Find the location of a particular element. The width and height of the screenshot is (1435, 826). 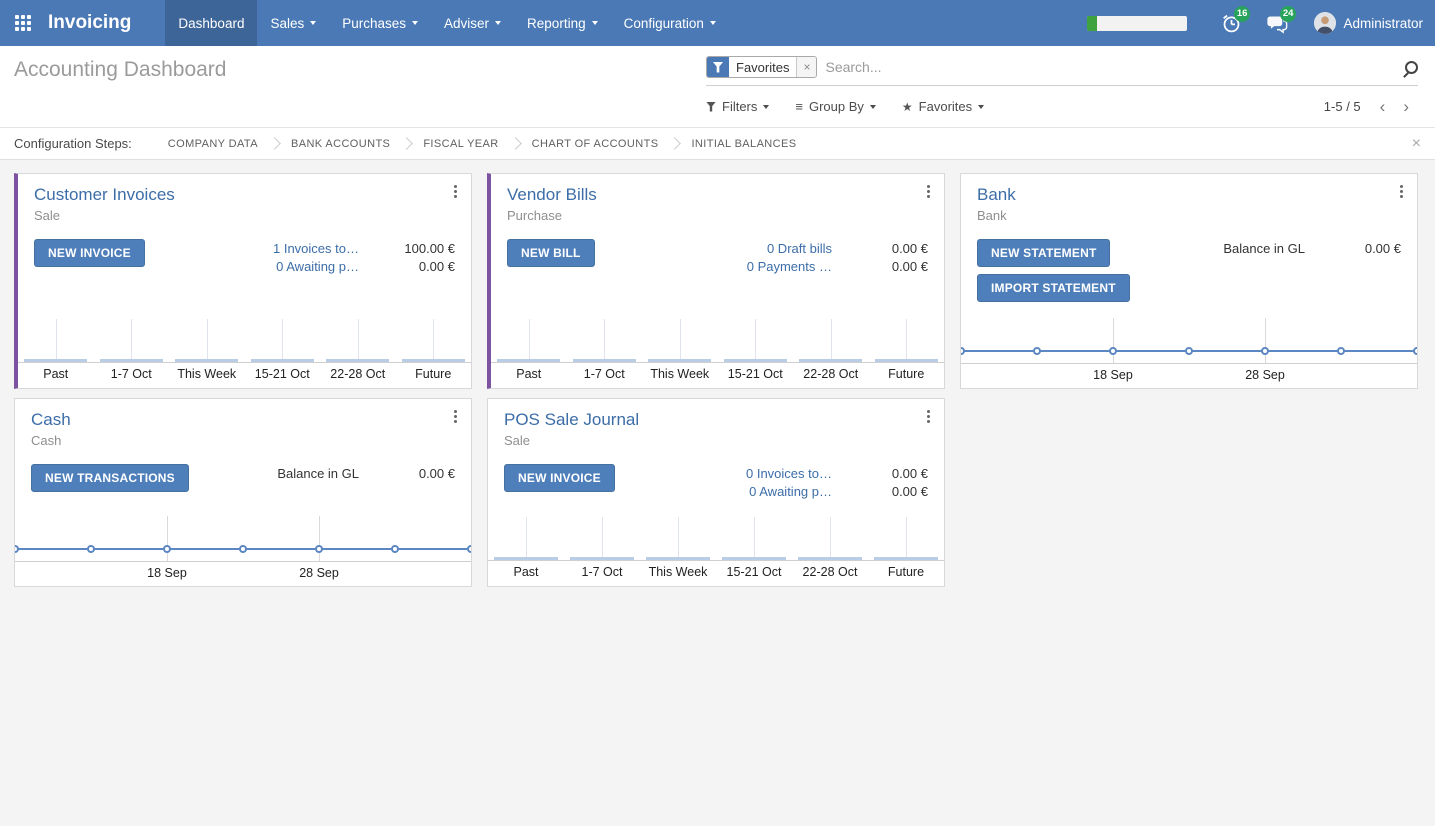

card-subtitle: Sale is located at coordinates (517, 440).